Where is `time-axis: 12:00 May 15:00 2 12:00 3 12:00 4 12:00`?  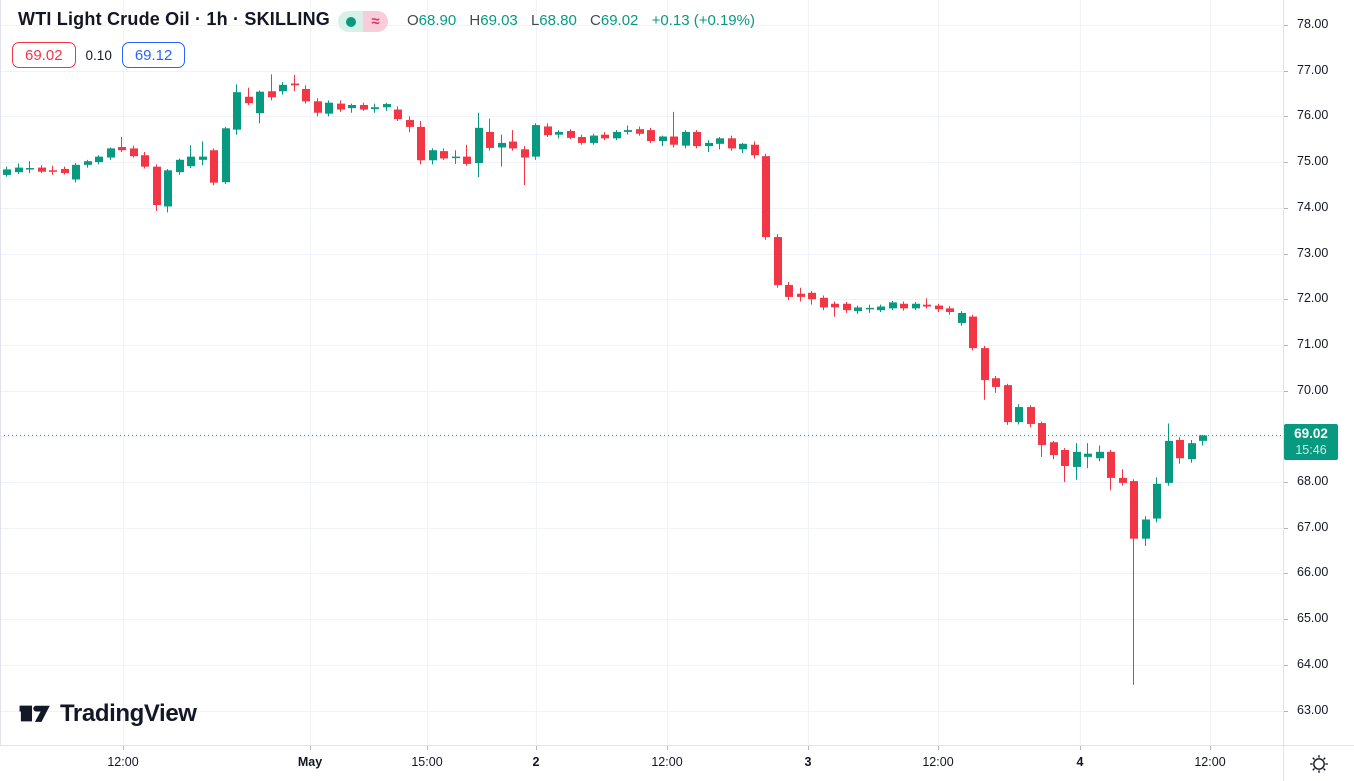
time-axis: 12:00 May 15:00 2 12:00 3 12:00 4 12:00 is located at coordinates (641, 763).